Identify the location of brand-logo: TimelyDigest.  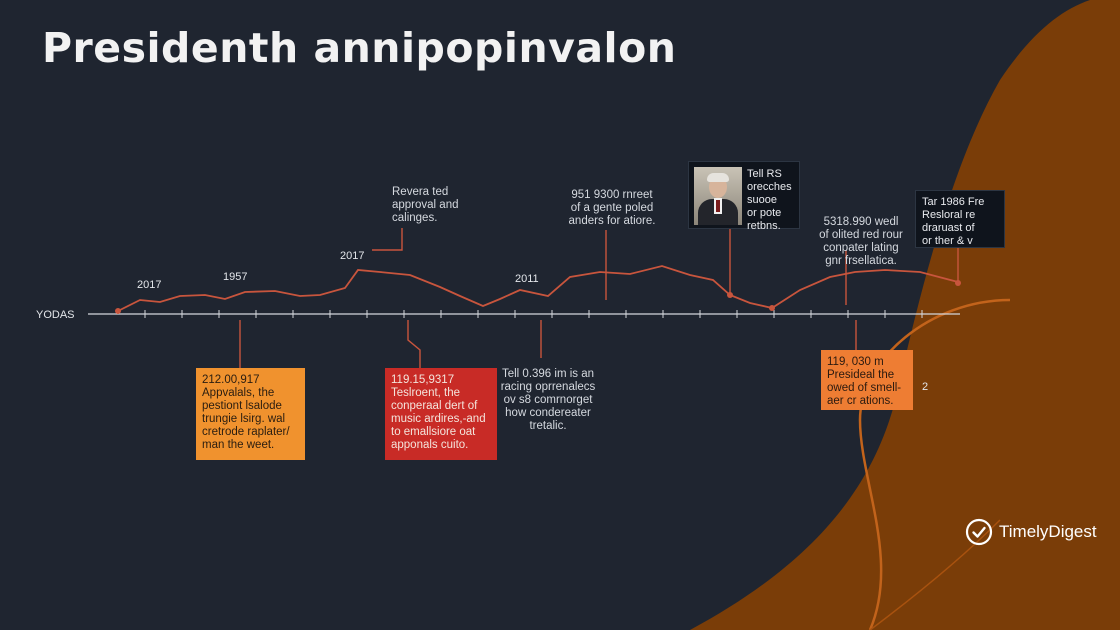
(1031, 532).